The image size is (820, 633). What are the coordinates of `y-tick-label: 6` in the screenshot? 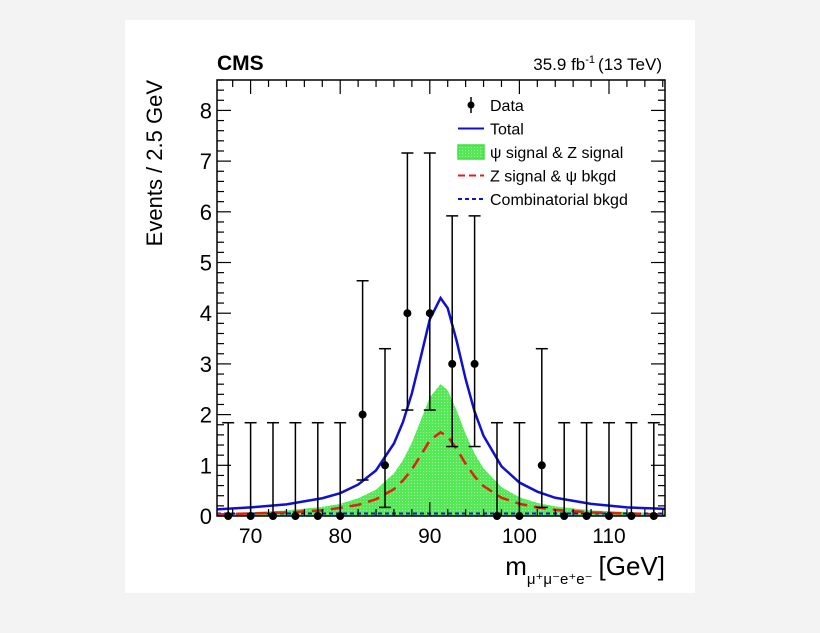 It's located at (206, 212).